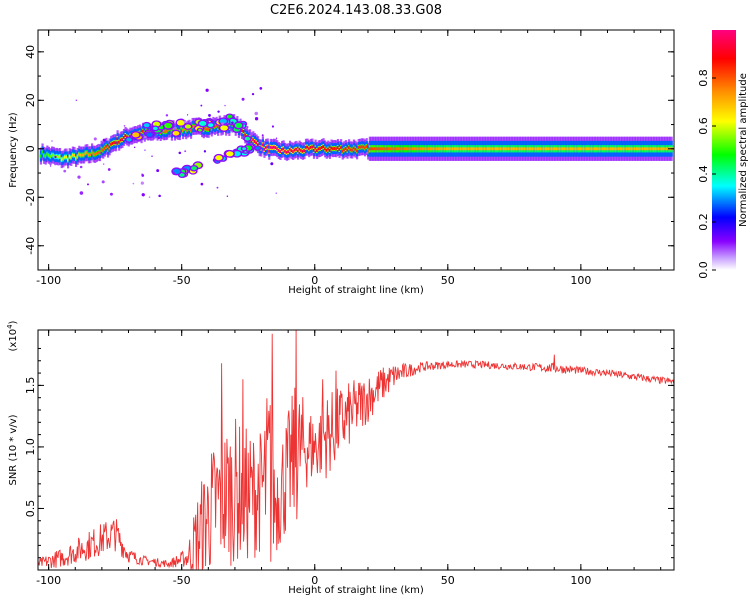 The width and height of the screenshot is (750, 600). I want to click on colorbar-tick-label: 0.4, so click(703, 174).